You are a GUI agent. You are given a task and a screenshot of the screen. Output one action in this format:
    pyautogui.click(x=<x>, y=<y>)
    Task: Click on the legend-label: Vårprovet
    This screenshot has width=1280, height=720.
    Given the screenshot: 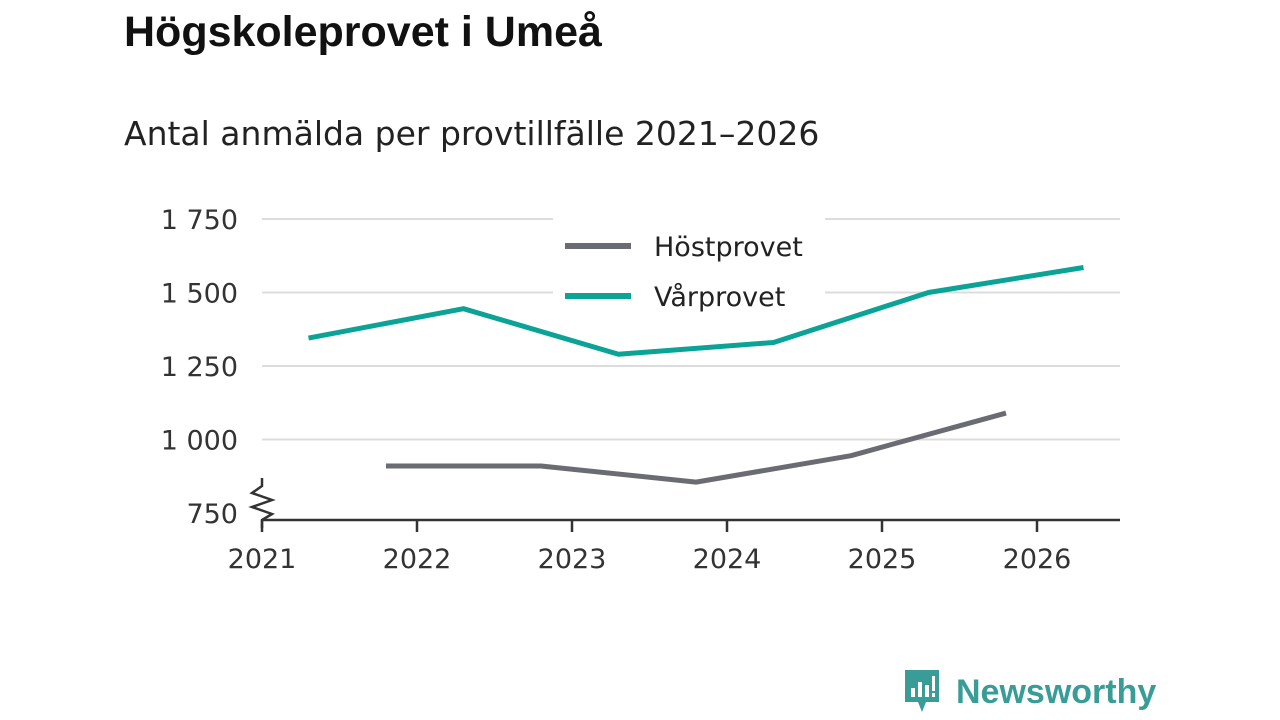 What is the action you would take?
    pyautogui.click(x=719, y=297)
    